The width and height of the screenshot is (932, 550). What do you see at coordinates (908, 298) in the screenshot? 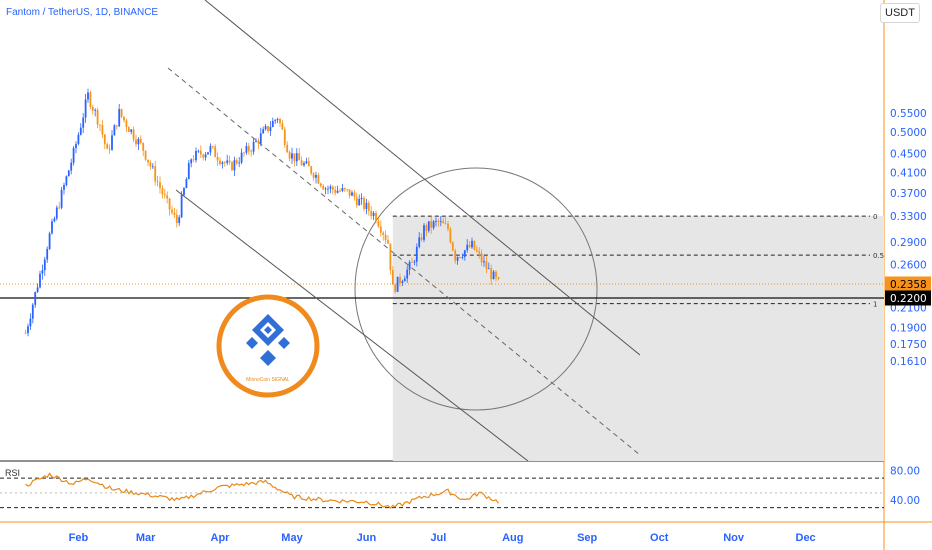
I see `level-price-badge-bg` at bounding box center [908, 298].